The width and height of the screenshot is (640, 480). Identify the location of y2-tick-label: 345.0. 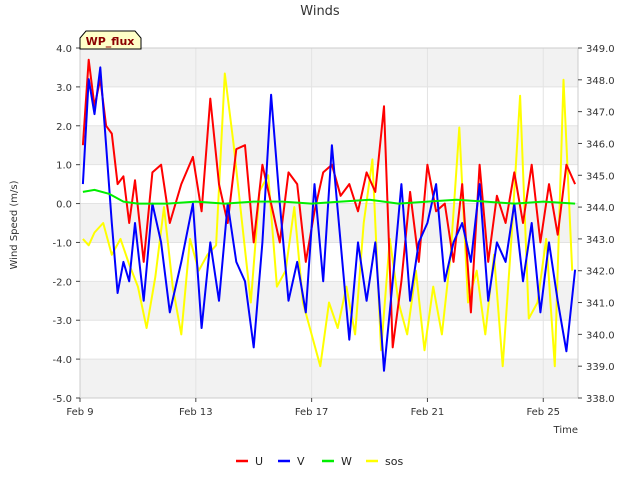
(600, 176).